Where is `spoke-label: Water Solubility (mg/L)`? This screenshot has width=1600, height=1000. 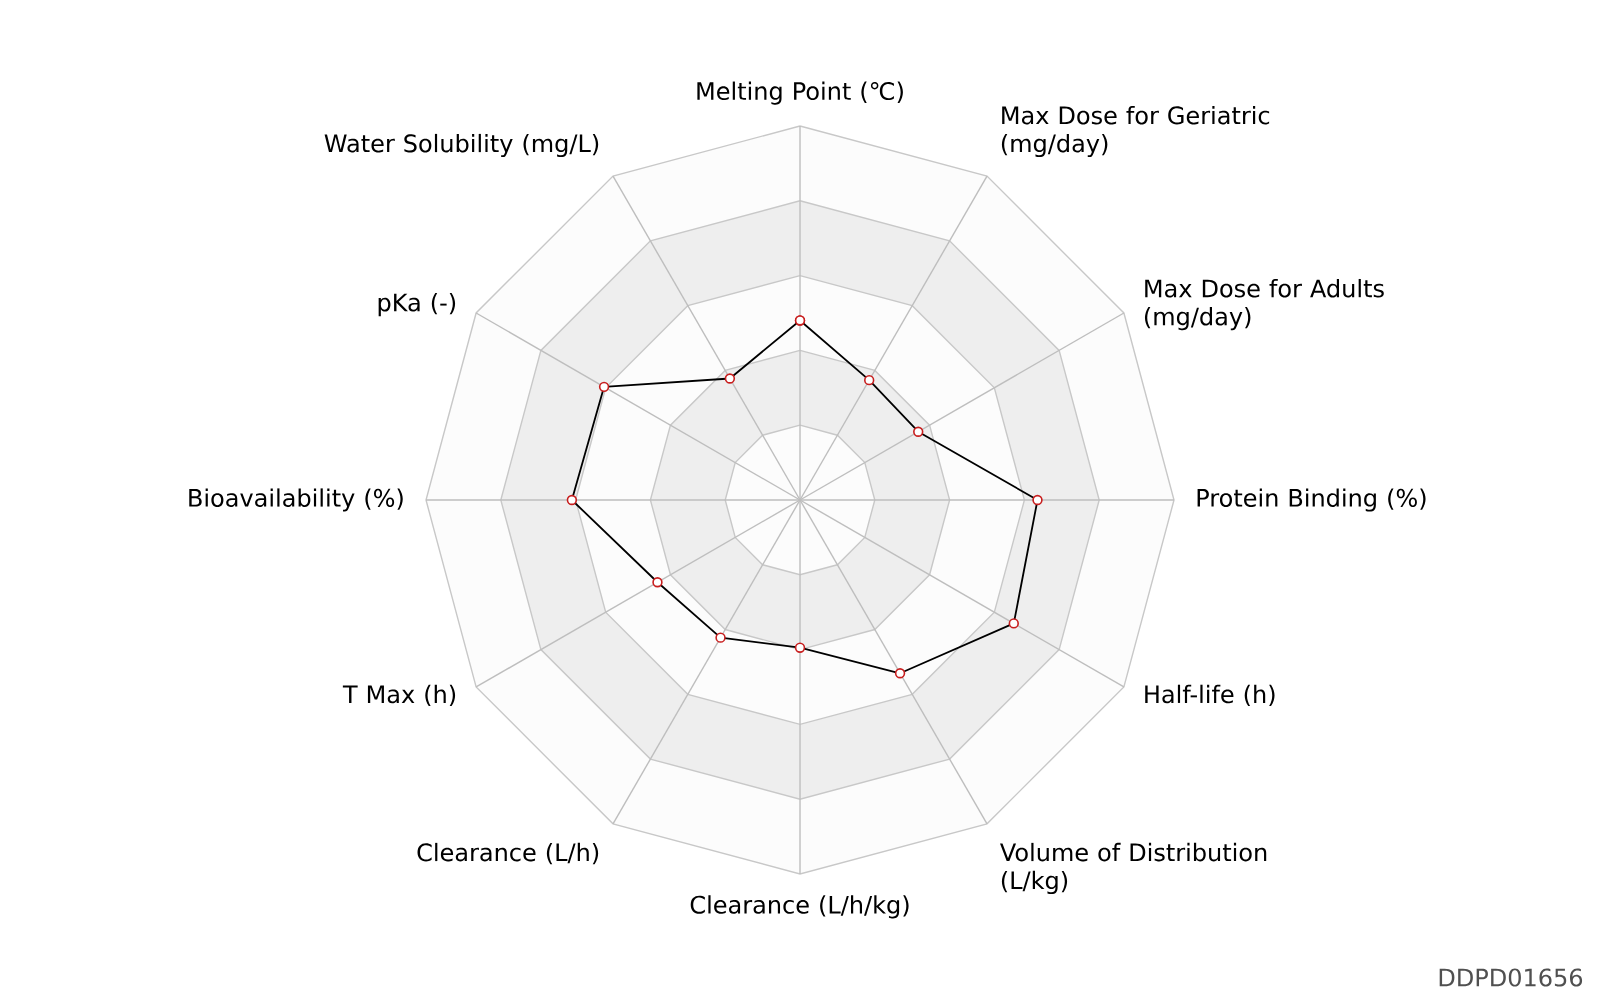
spoke-label: Water Solubility (mg/L) is located at coordinates (461, 145).